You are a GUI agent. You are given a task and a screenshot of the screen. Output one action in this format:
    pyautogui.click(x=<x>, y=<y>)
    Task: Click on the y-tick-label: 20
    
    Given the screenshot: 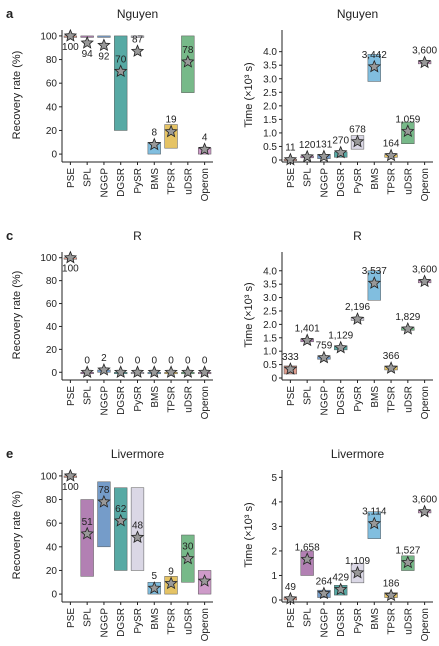 What is the action you would take?
    pyautogui.click(x=52, y=350)
    